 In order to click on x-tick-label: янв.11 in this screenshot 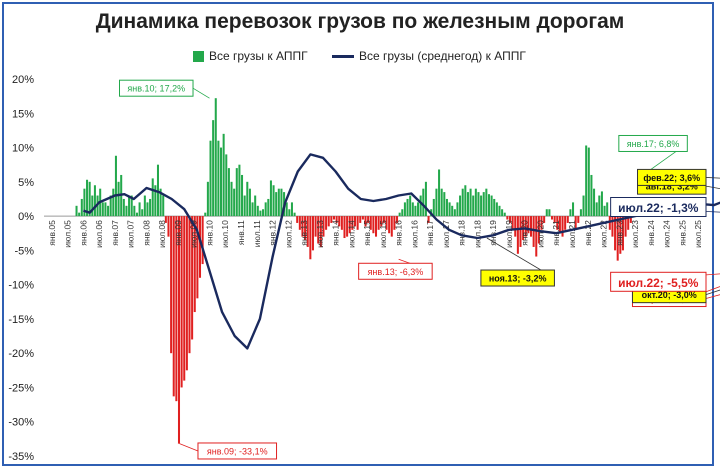, I will do `click(241, 232)`.